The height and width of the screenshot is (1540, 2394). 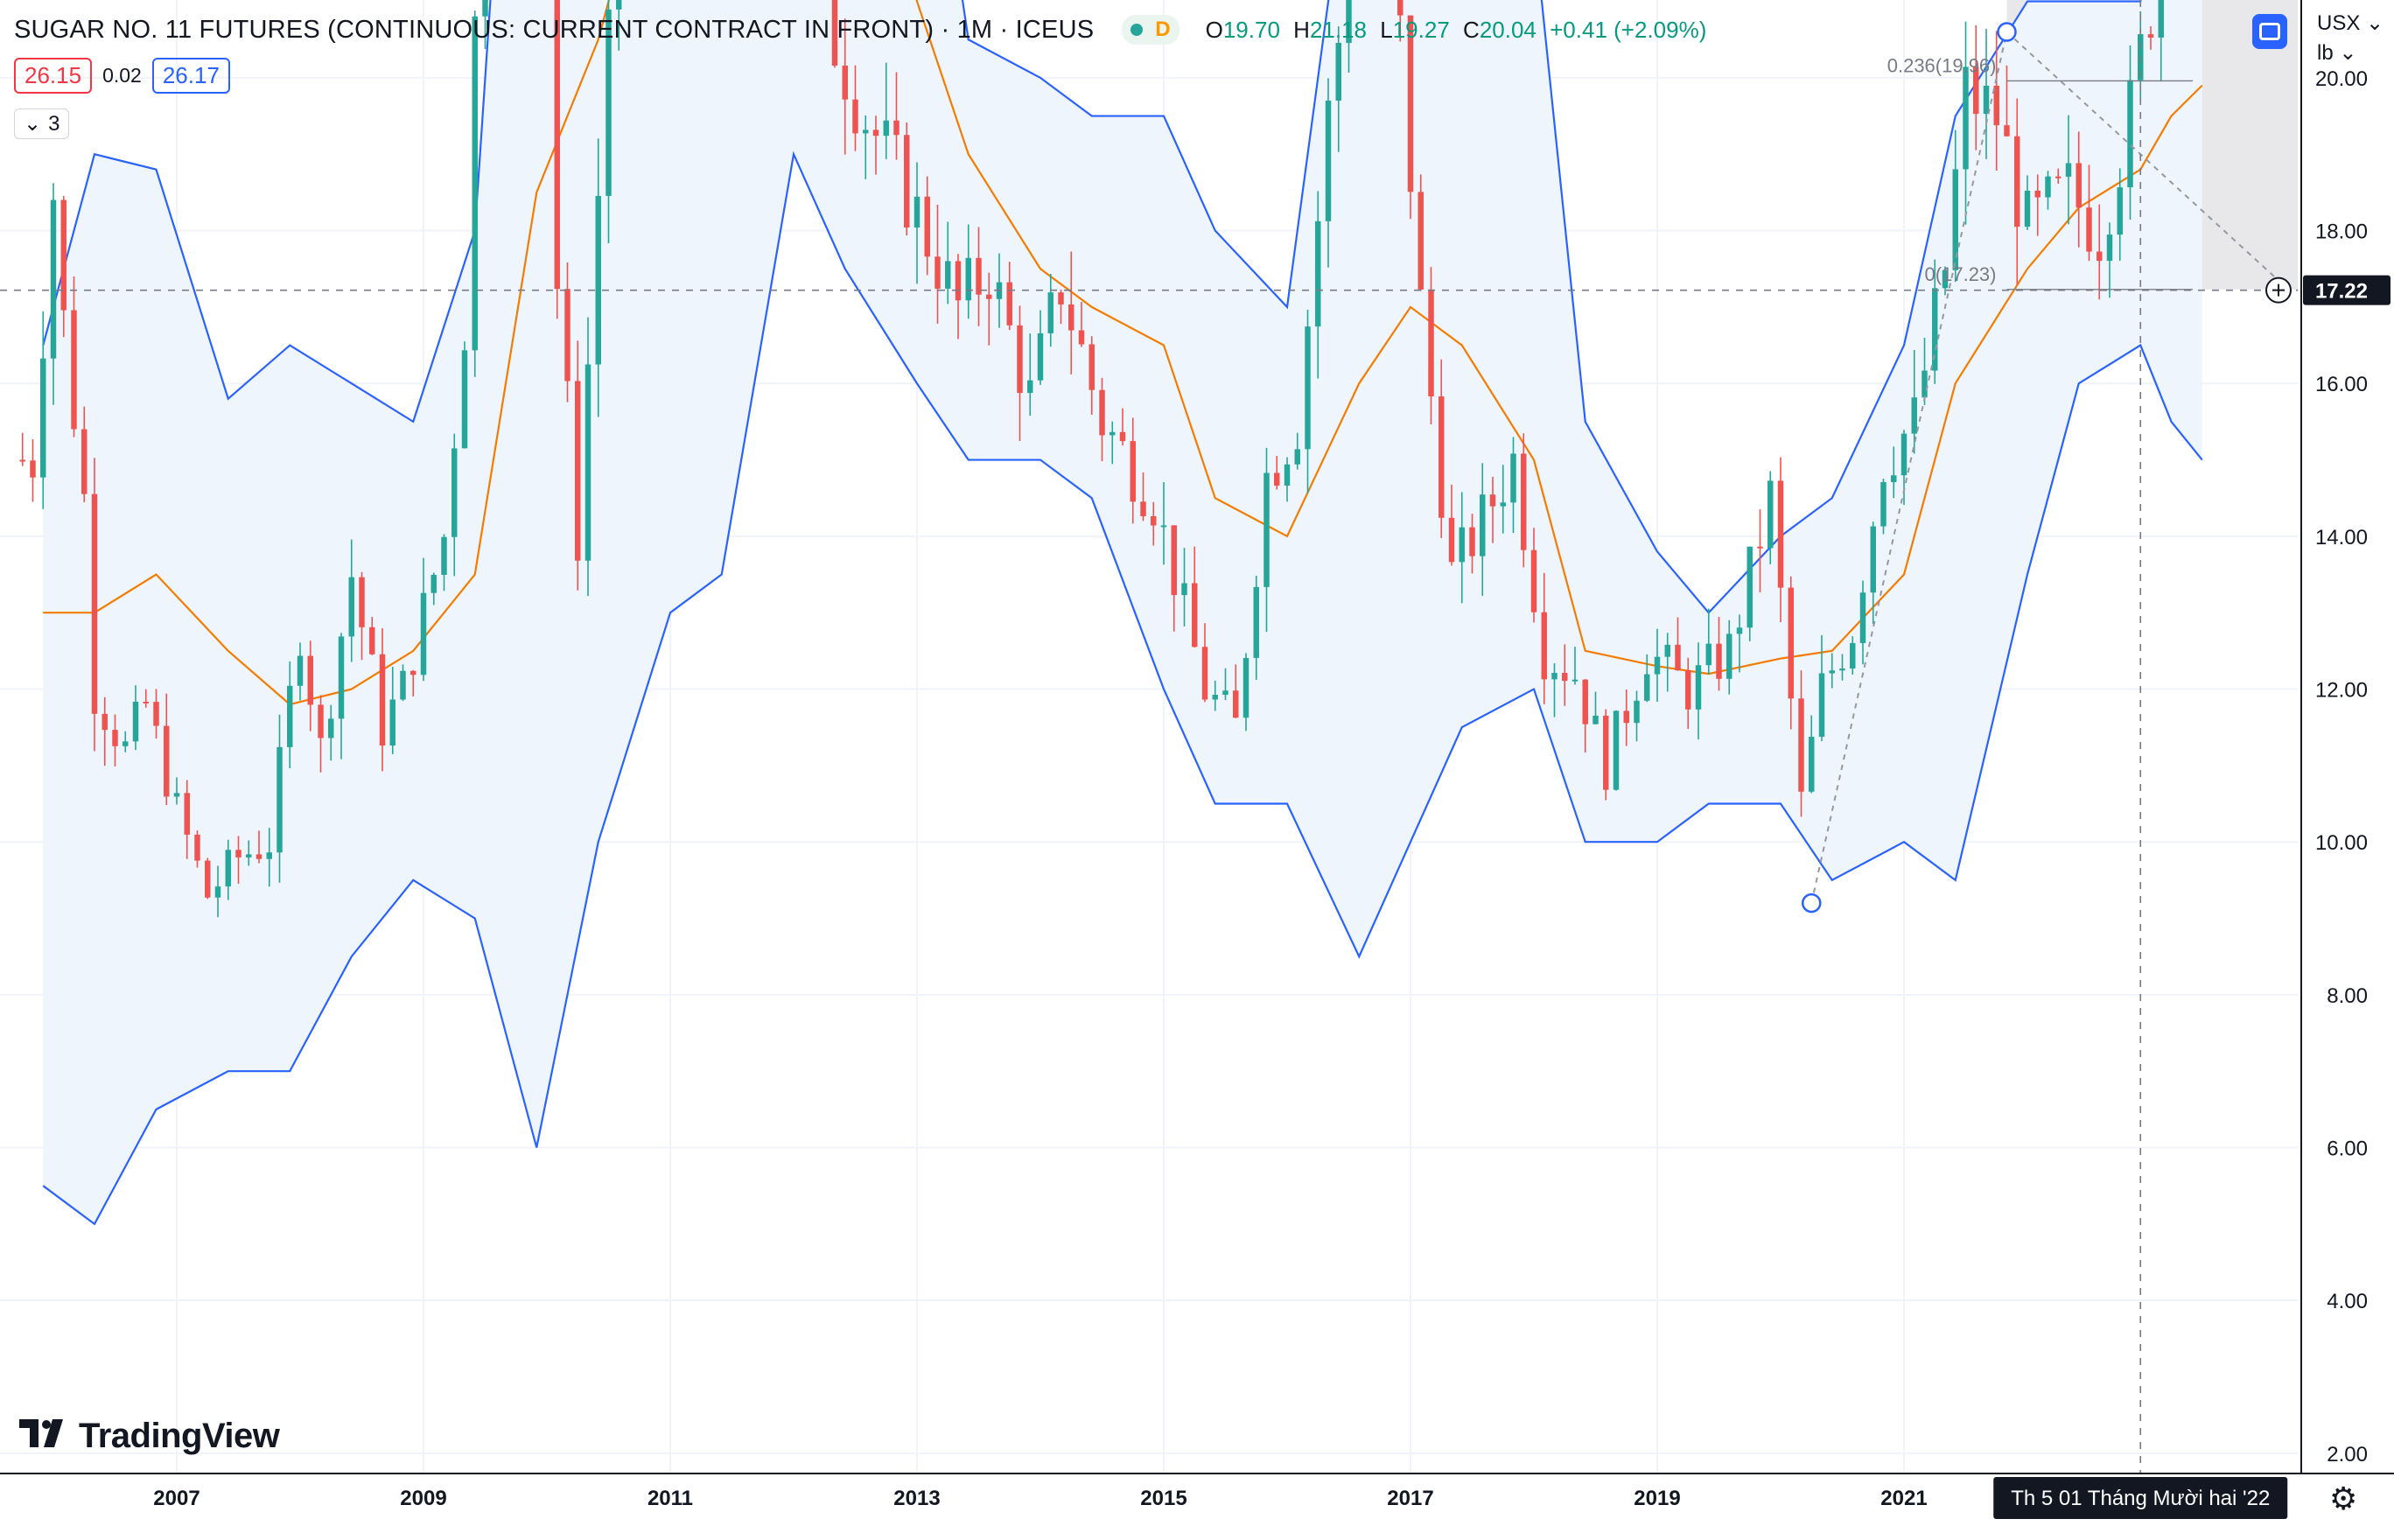 I want to click on sell-price-button: 26.15, so click(x=53, y=76).